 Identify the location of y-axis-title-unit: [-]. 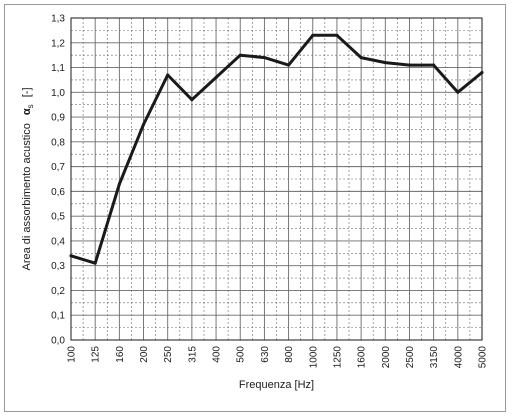
(27, 92).